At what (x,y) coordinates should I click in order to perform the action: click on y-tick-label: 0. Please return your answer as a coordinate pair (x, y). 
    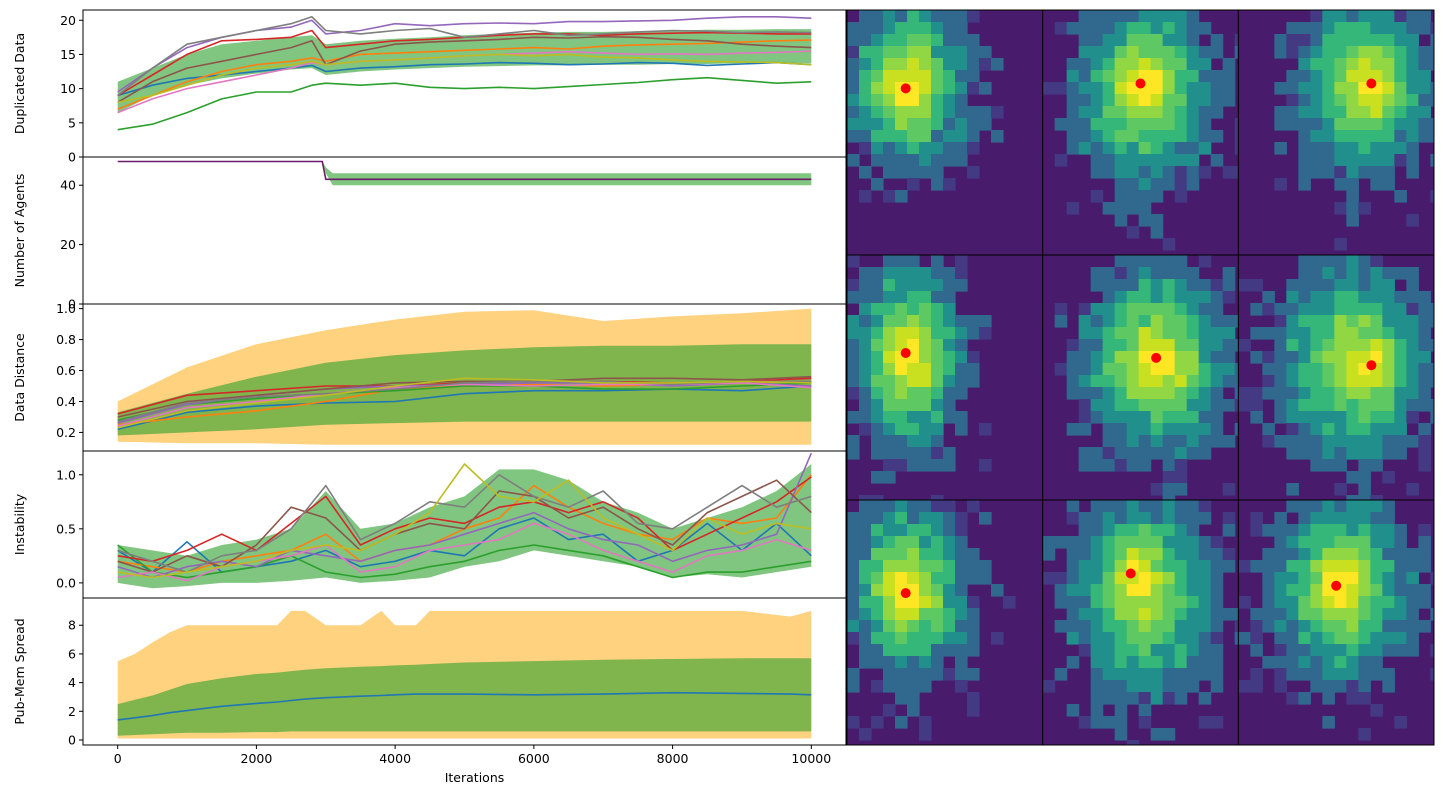
    Looking at the image, I should click on (72, 304).